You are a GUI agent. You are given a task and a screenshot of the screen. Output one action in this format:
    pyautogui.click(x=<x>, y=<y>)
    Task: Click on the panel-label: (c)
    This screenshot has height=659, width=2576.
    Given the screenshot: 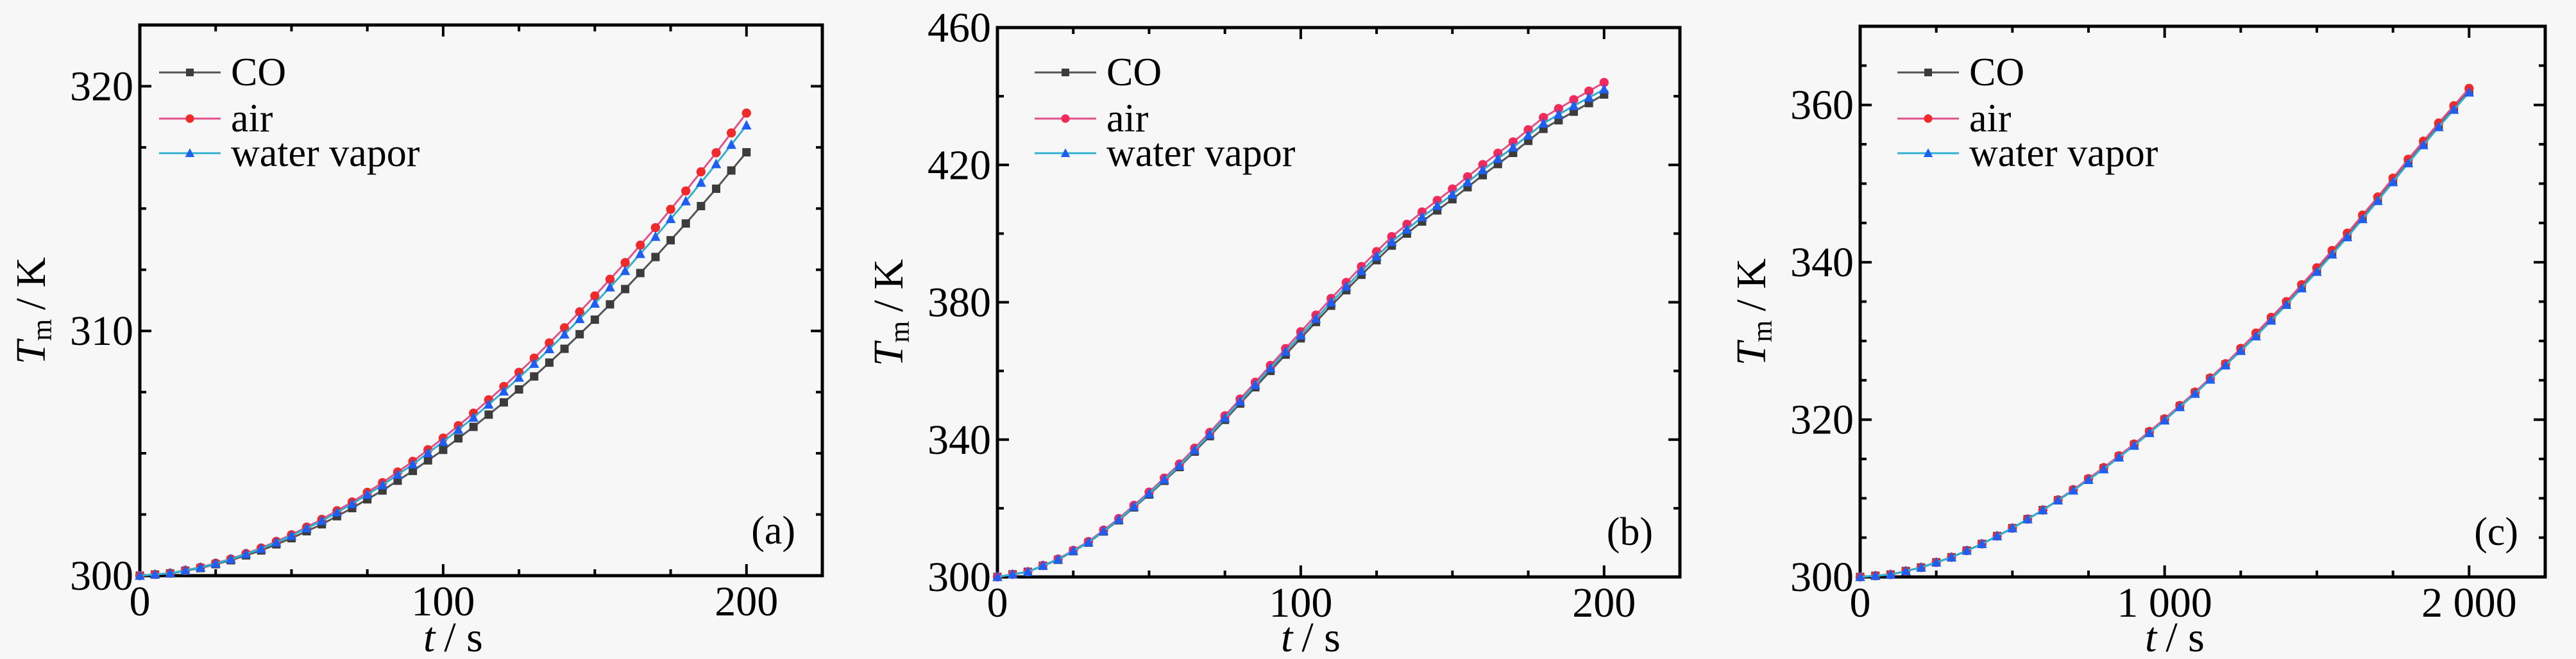 What is the action you would take?
    pyautogui.click(x=2496, y=532)
    